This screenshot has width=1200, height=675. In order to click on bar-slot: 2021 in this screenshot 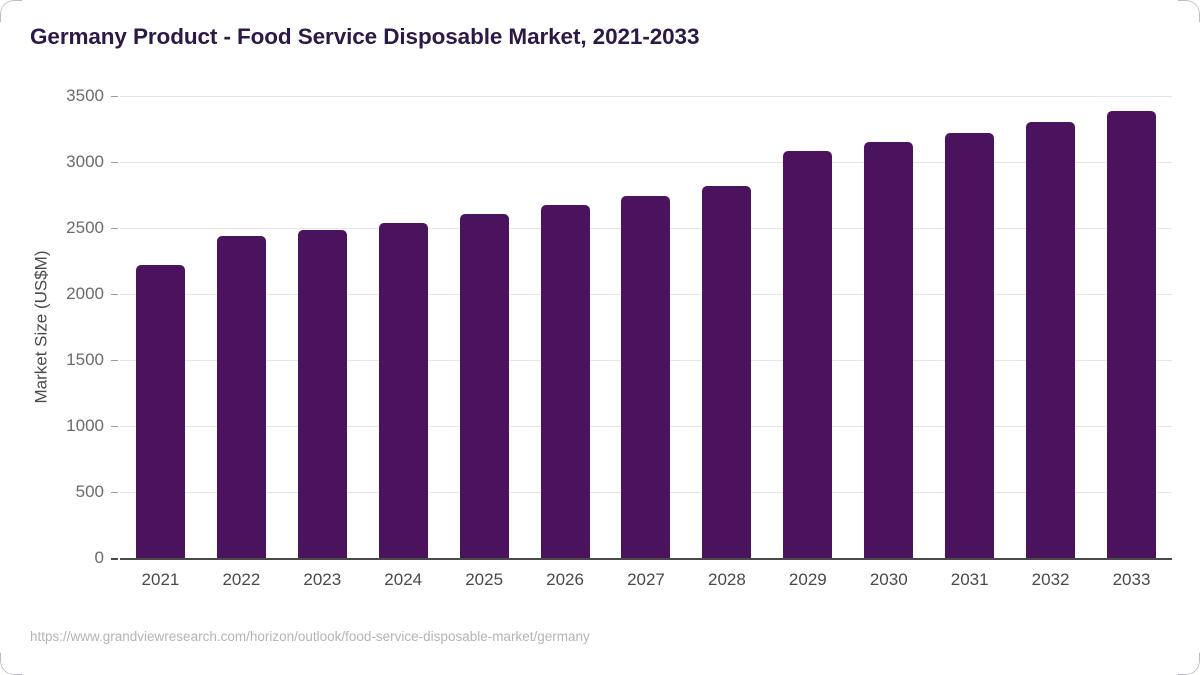, I will do `click(160, 342)`.